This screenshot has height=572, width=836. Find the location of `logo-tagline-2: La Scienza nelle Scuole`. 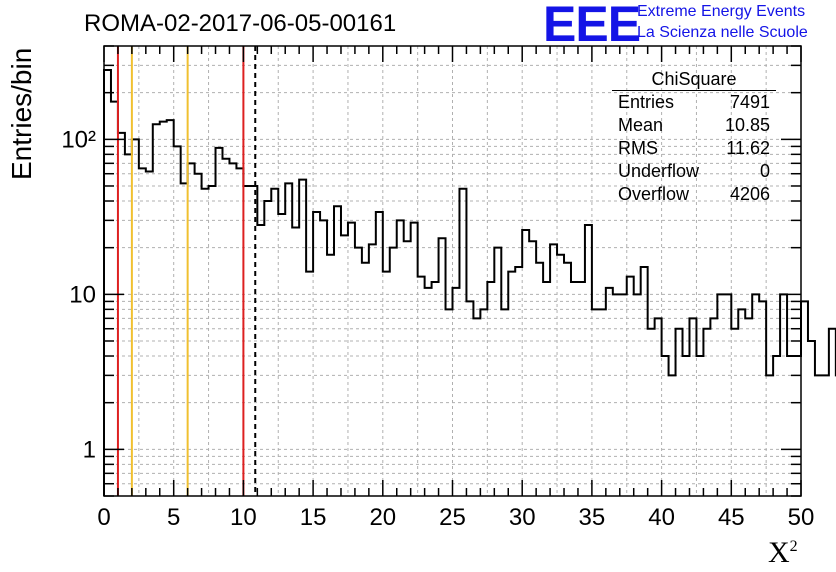

logo-tagline-2: La Scienza nelle Scuole is located at coordinates (722, 32).